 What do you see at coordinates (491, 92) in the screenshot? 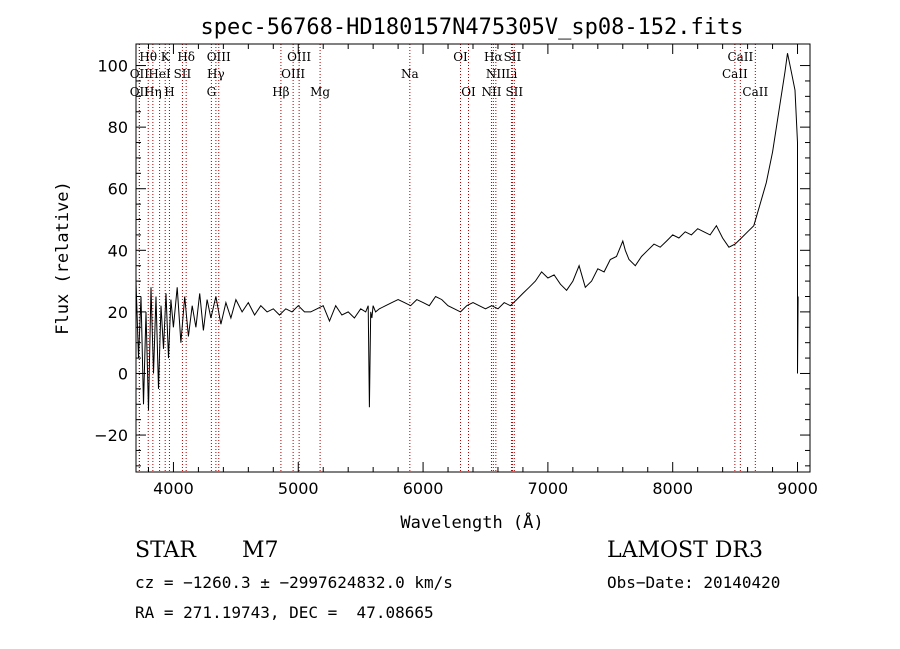
I see `line-label-19: NII` at bounding box center [491, 92].